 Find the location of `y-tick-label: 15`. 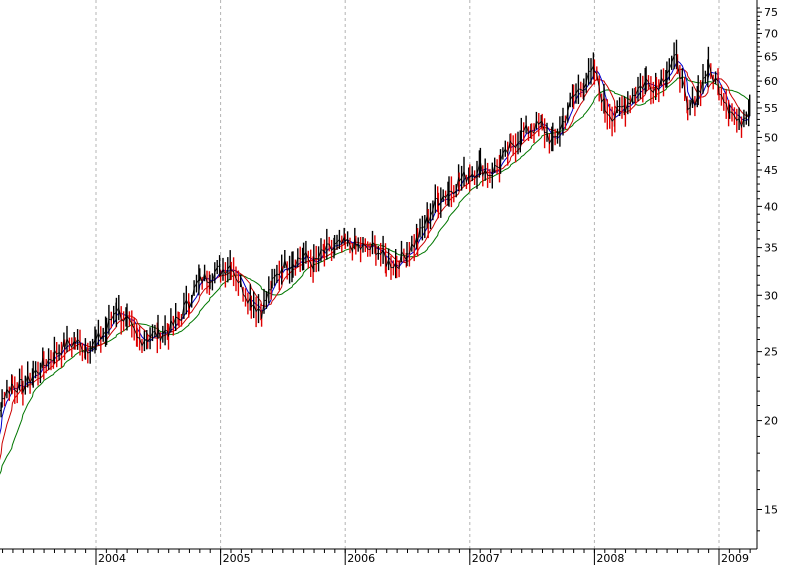

y-tick-label: 15 is located at coordinates (771, 509).